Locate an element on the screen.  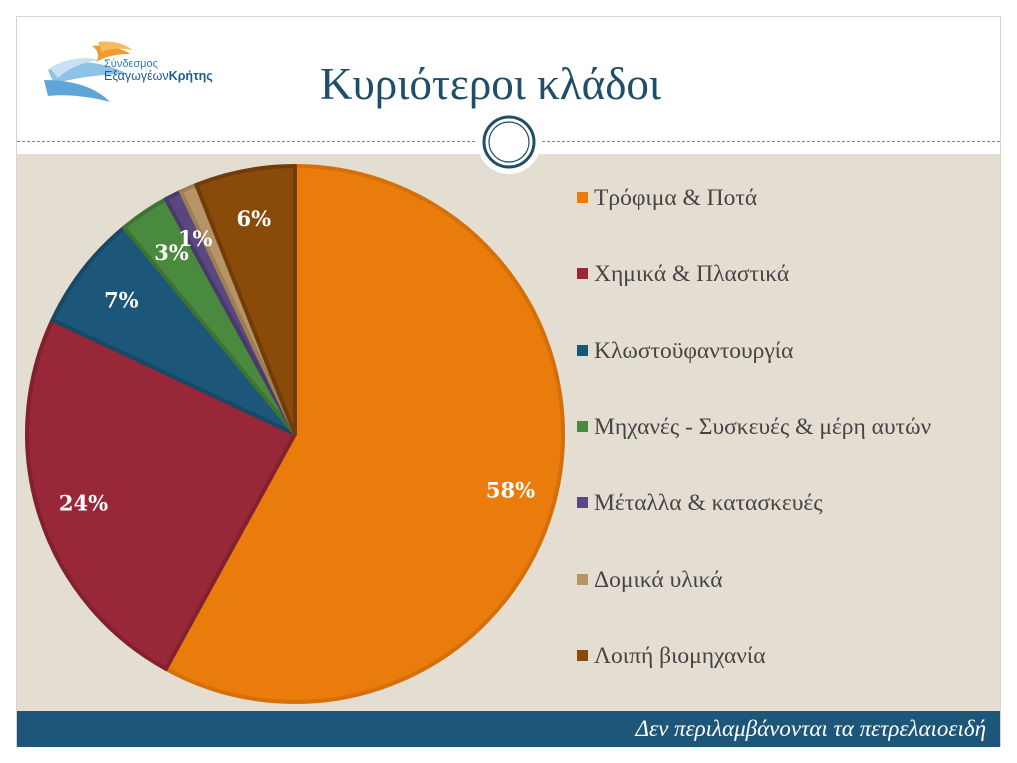
logo-line1: Σύνδεσμος is located at coordinates (131, 64).